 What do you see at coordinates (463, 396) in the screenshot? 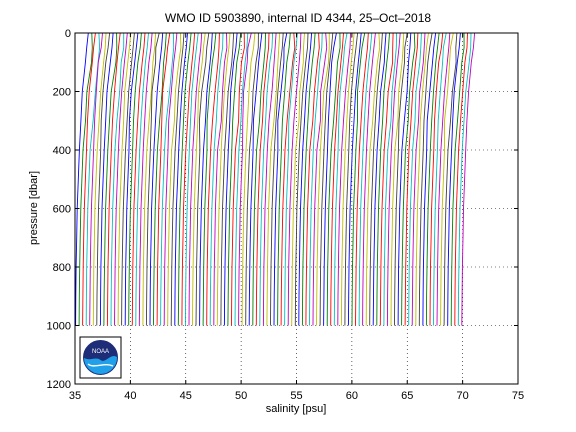
I see `x-tick-label: 70` at bounding box center [463, 396].